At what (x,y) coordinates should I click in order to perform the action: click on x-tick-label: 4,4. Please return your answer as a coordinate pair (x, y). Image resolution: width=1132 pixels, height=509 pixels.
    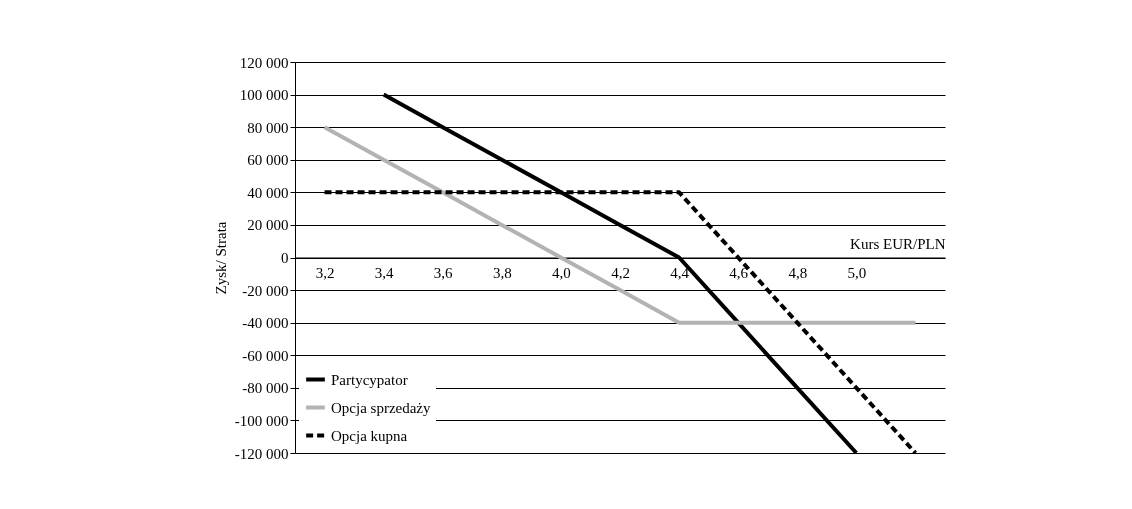
    Looking at the image, I should click on (680, 273).